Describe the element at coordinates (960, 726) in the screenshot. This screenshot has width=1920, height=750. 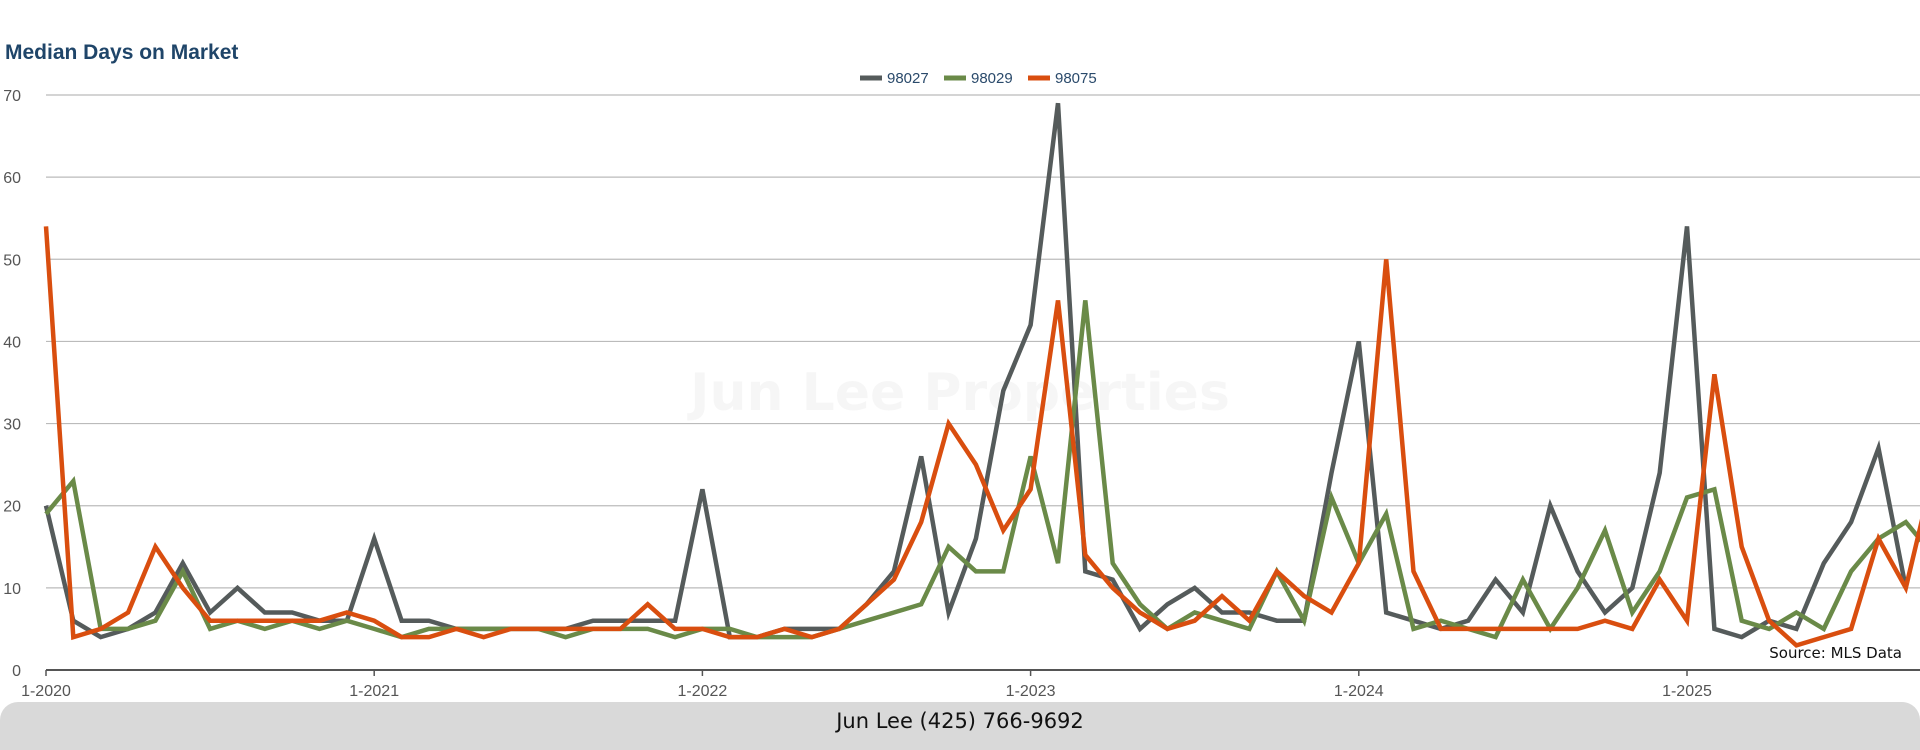
I see `footer-contact: Jun Lee (425) 766-9692` at that location.